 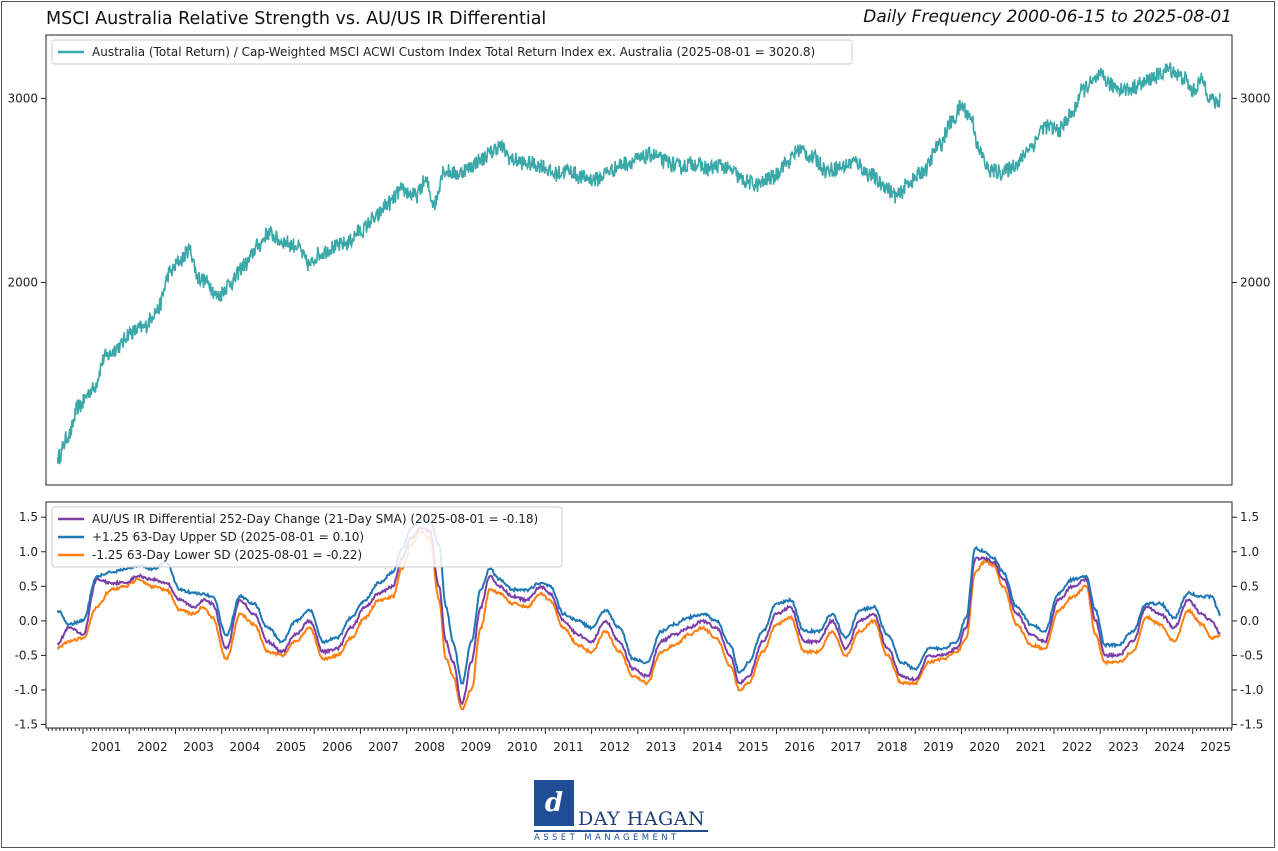 I want to click on x-tick-label: 2003, so click(x=198, y=747).